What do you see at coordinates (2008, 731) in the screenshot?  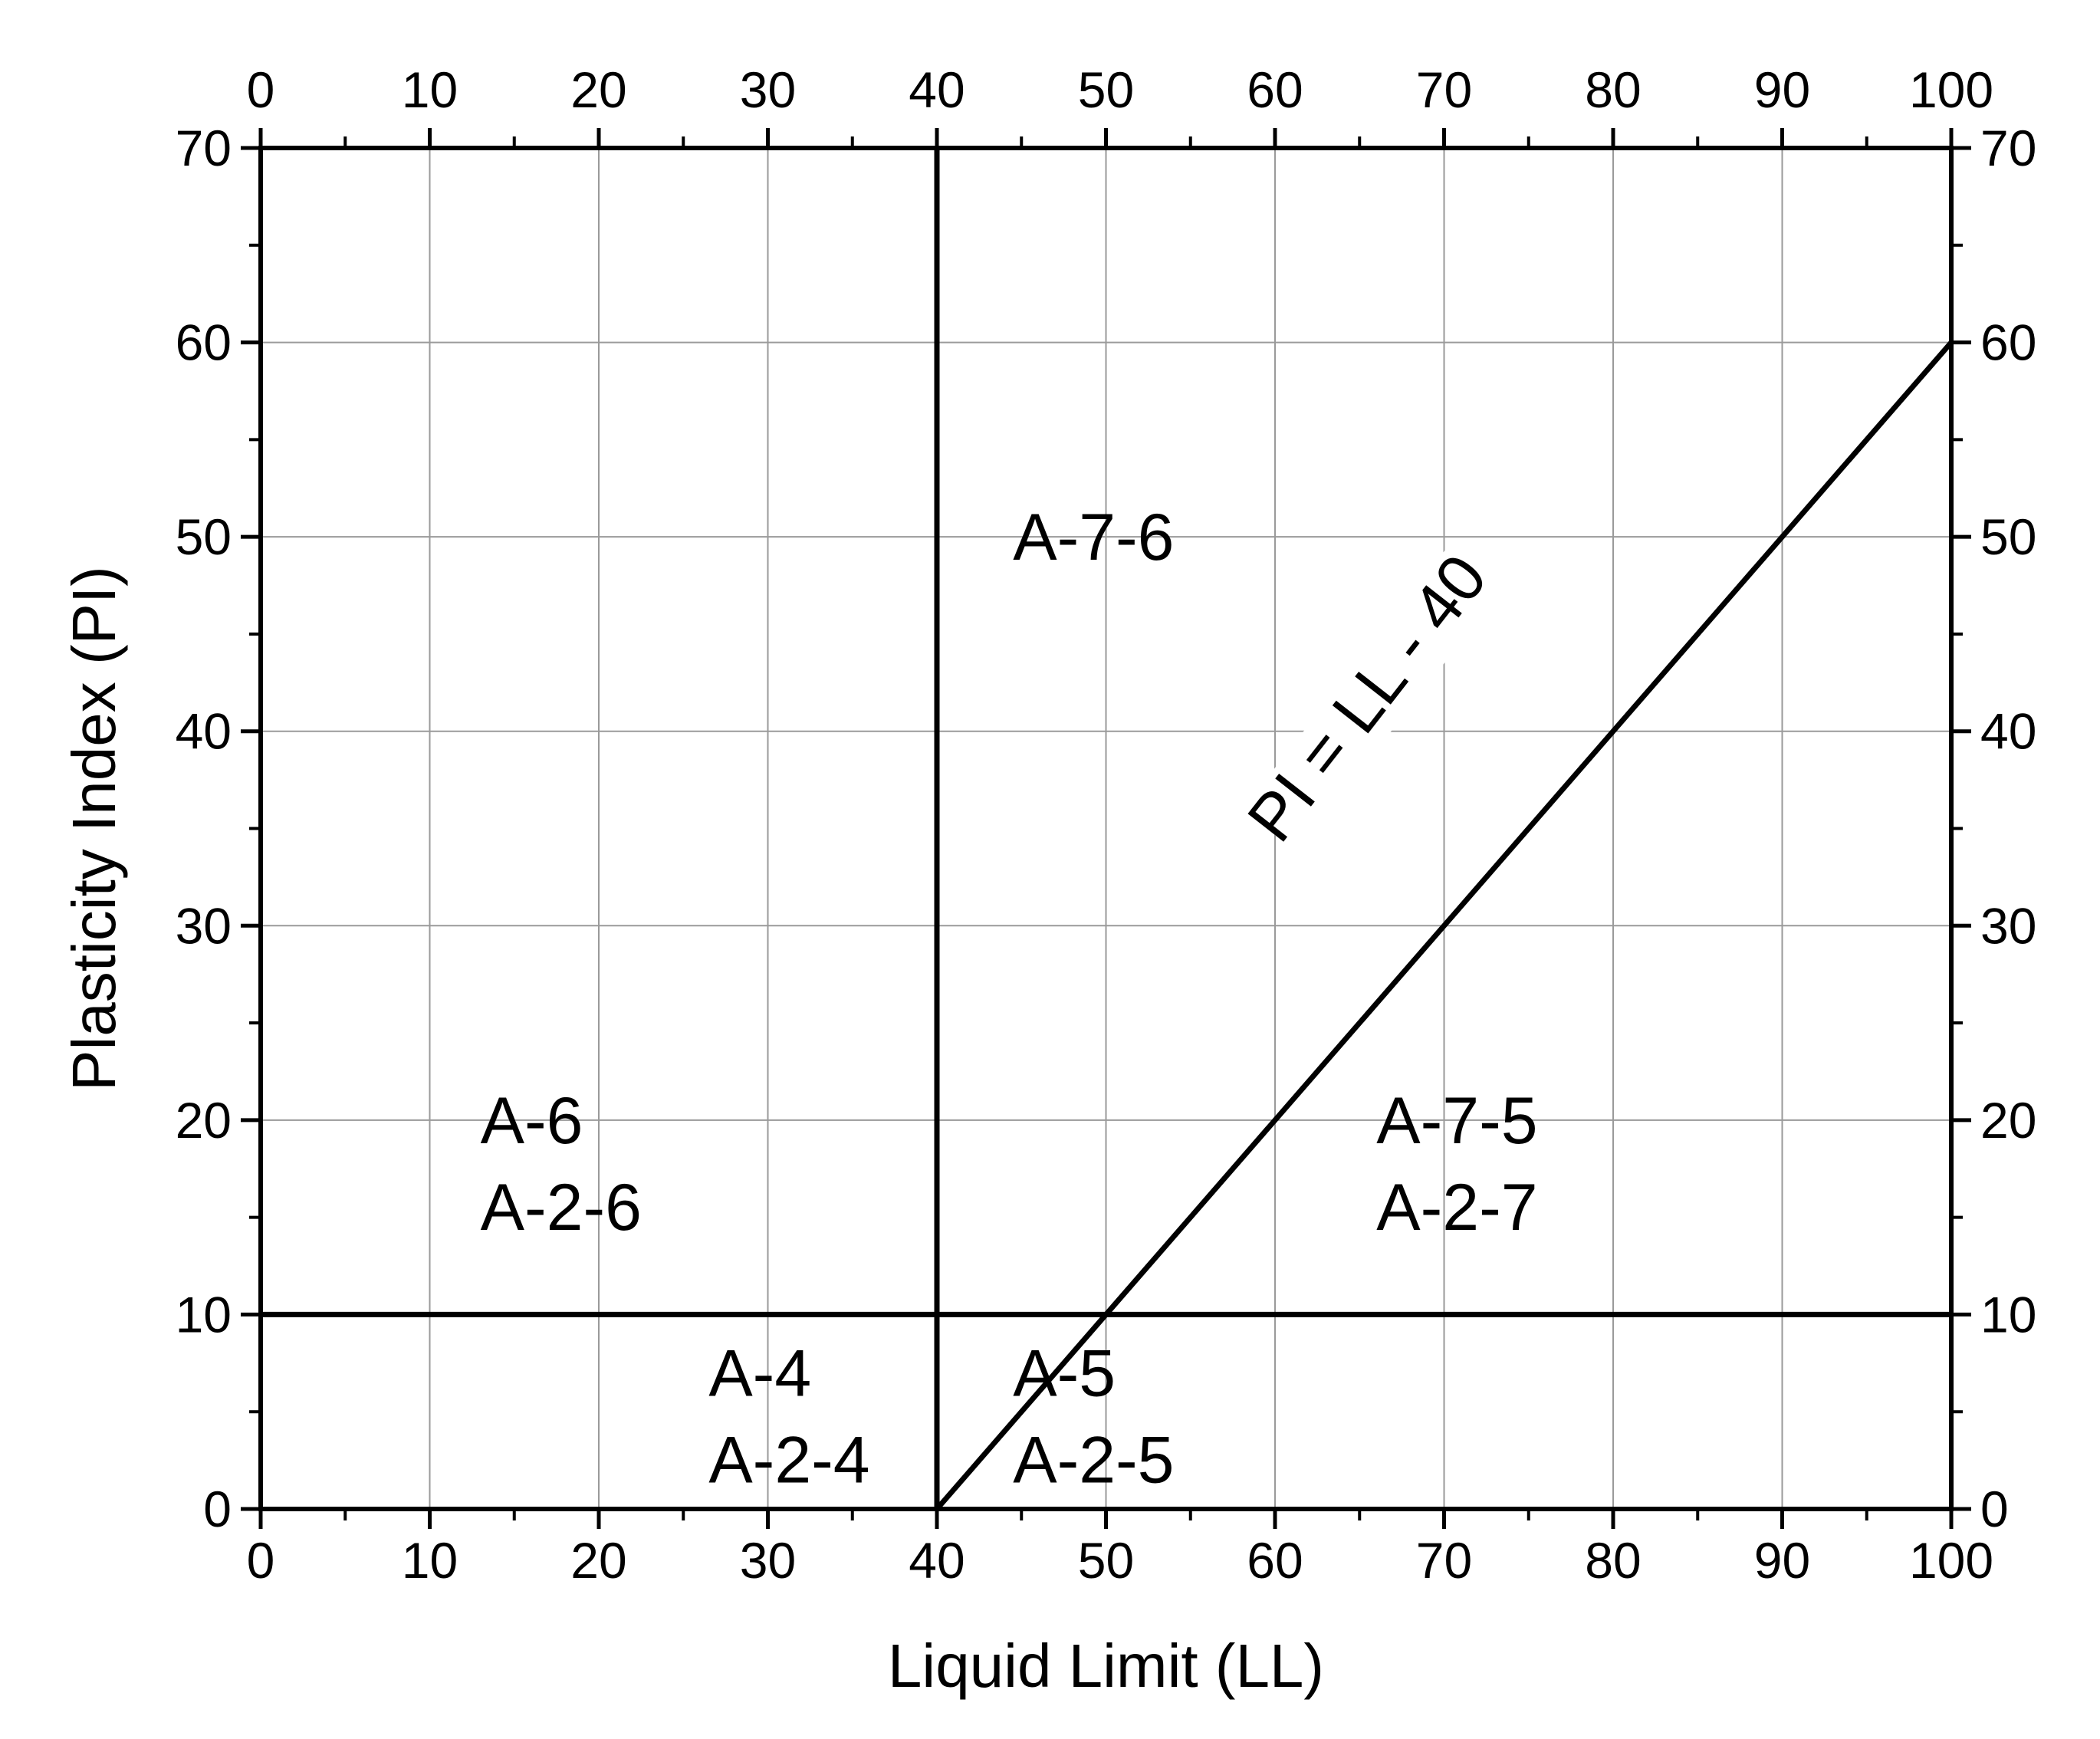 I see `y-tick-label-right: 40` at bounding box center [2008, 731].